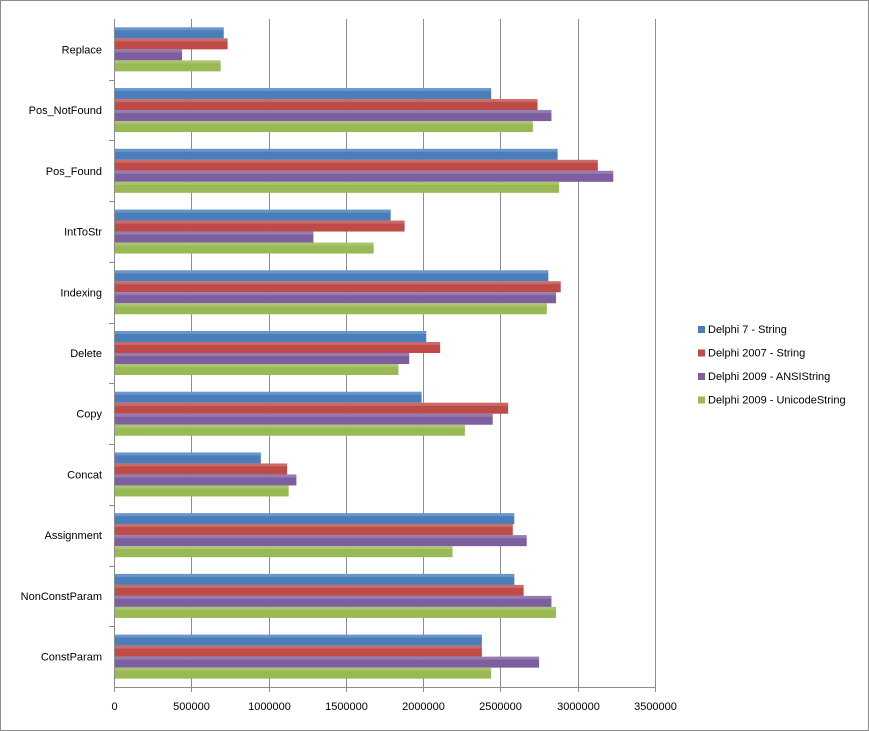 This screenshot has height=731, width=869. What do you see at coordinates (423, 707) in the screenshot?
I see `x-tick-label: 2000000` at bounding box center [423, 707].